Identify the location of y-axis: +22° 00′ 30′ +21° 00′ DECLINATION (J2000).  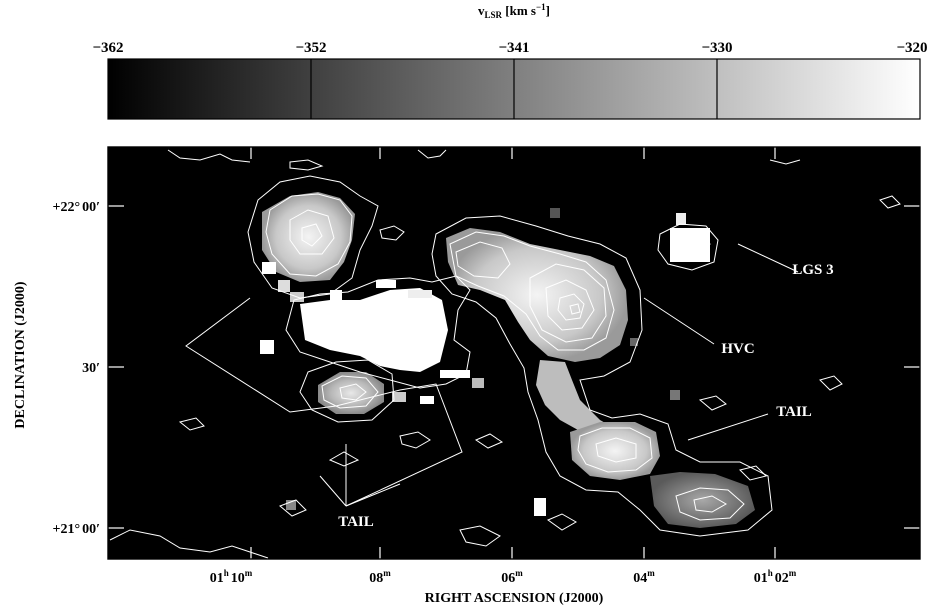
(56, 368).